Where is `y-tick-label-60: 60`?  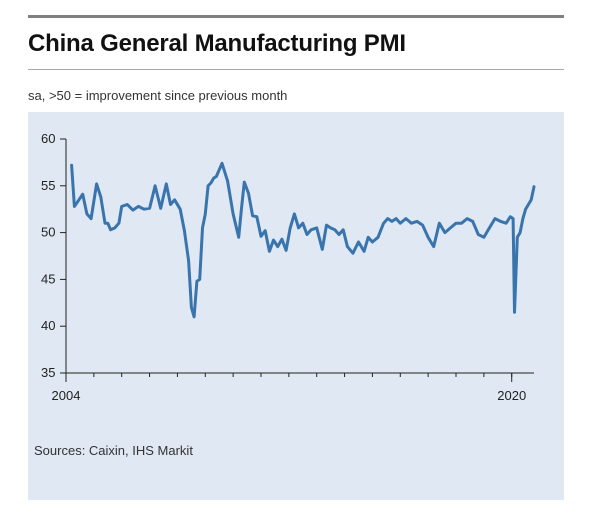
y-tick-label-60: 60 is located at coordinates (48, 138).